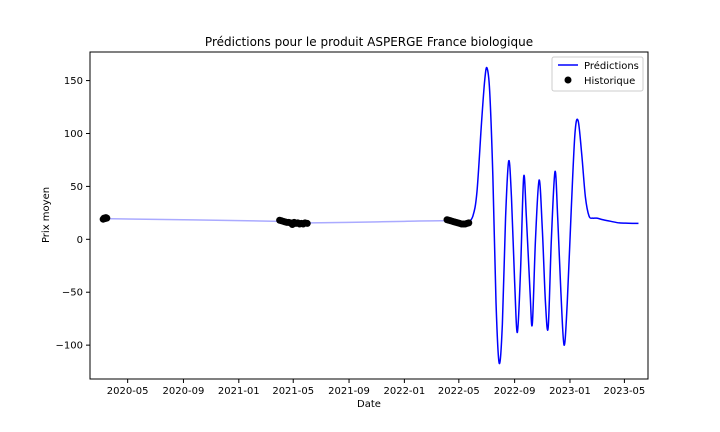 The image size is (720, 432). Describe the element at coordinates (611, 66) in the screenshot. I see `legend-predictions-label: Prédictions` at that location.